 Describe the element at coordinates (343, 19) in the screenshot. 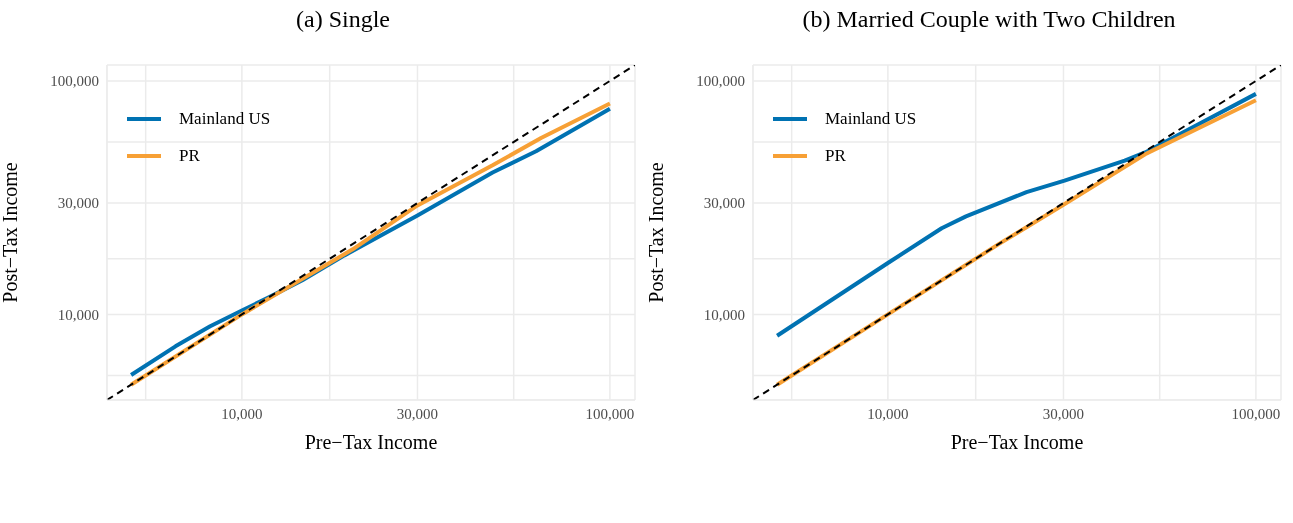

I see `chart-title: (a) Single` at that location.